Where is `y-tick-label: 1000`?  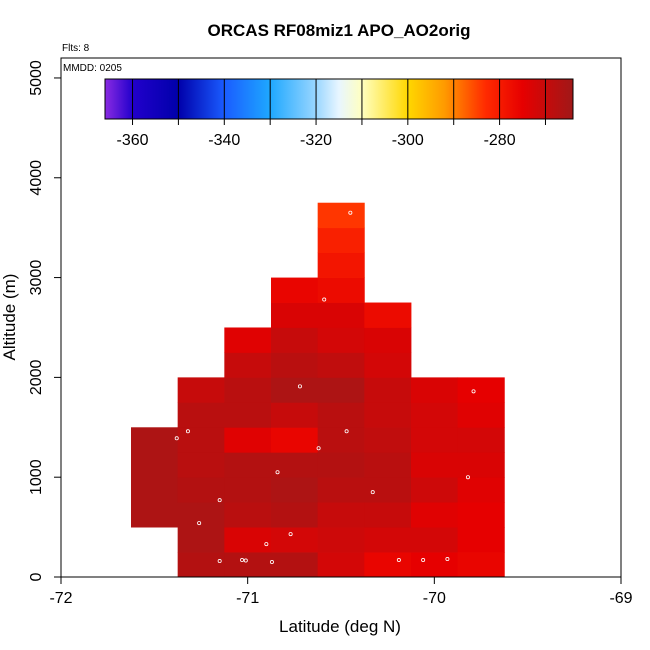 y-tick-label: 1000 is located at coordinates (36, 477).